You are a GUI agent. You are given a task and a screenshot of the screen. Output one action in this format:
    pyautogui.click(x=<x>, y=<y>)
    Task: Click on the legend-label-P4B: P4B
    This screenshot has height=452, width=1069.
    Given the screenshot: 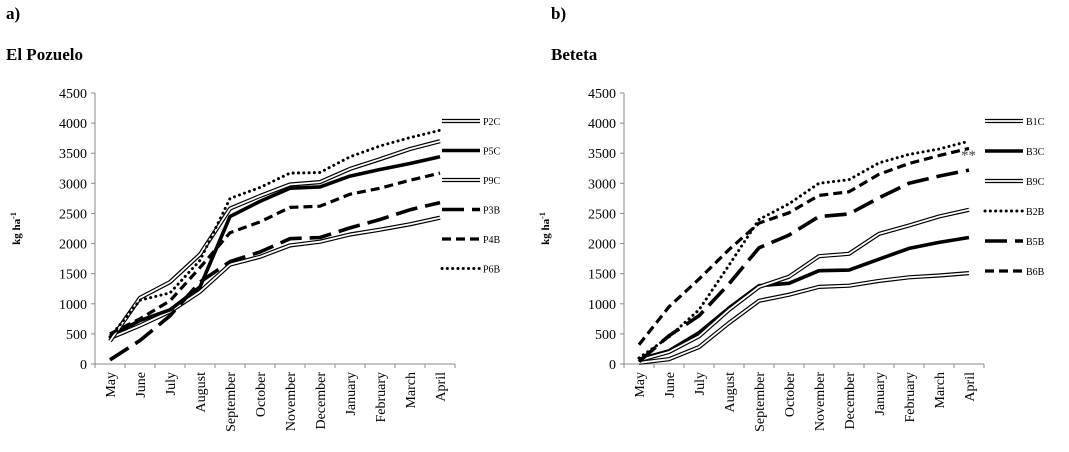 What is the action you would take?
    pyautogui.click(x=492, y=240)
    